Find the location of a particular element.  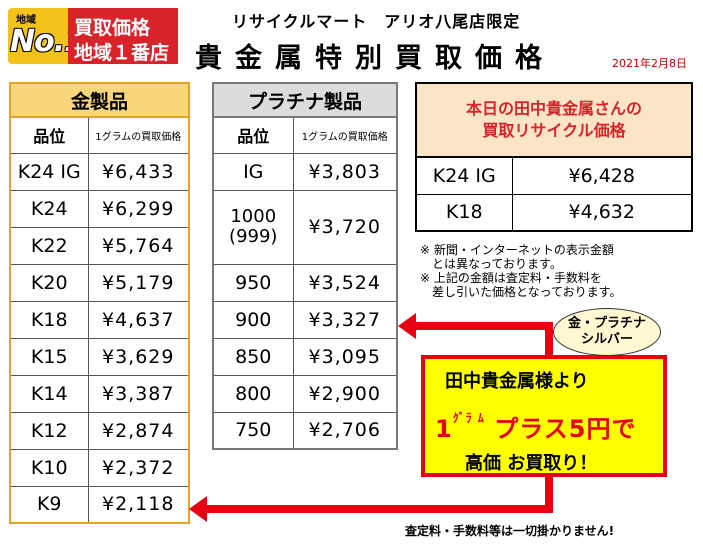

table-row: K24 IG ¥6,433 is located at coordinates (99, 171).